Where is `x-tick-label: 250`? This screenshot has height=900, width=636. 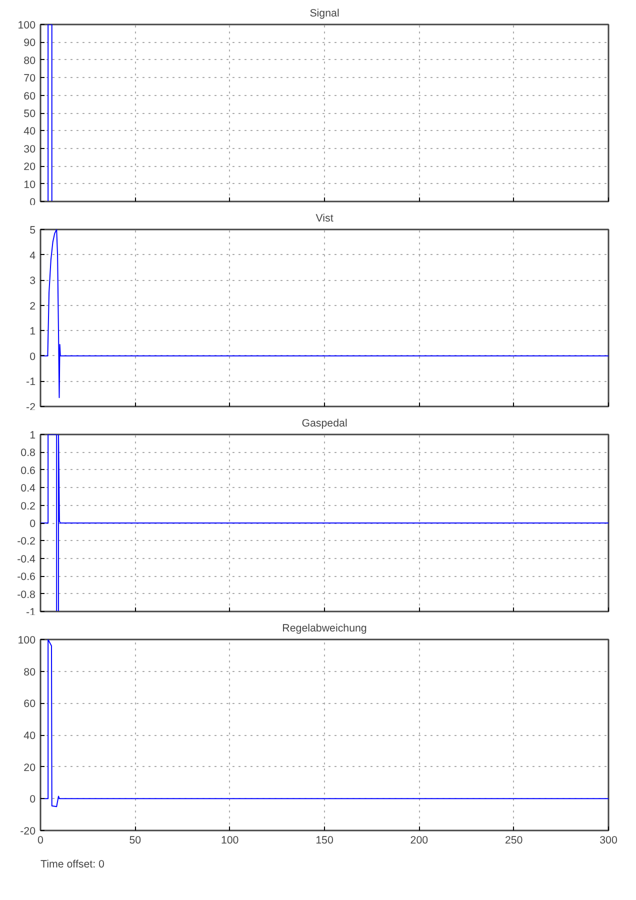 x-tick-label: 250 is located at coordinates (513, 840).